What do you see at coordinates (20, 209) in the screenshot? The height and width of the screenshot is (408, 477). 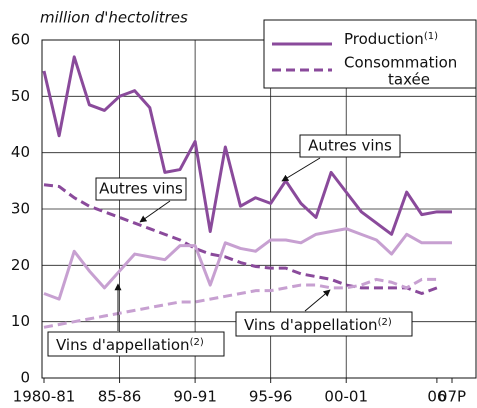 I see `y-tick-label: 30` at bounding box center [20, 209].